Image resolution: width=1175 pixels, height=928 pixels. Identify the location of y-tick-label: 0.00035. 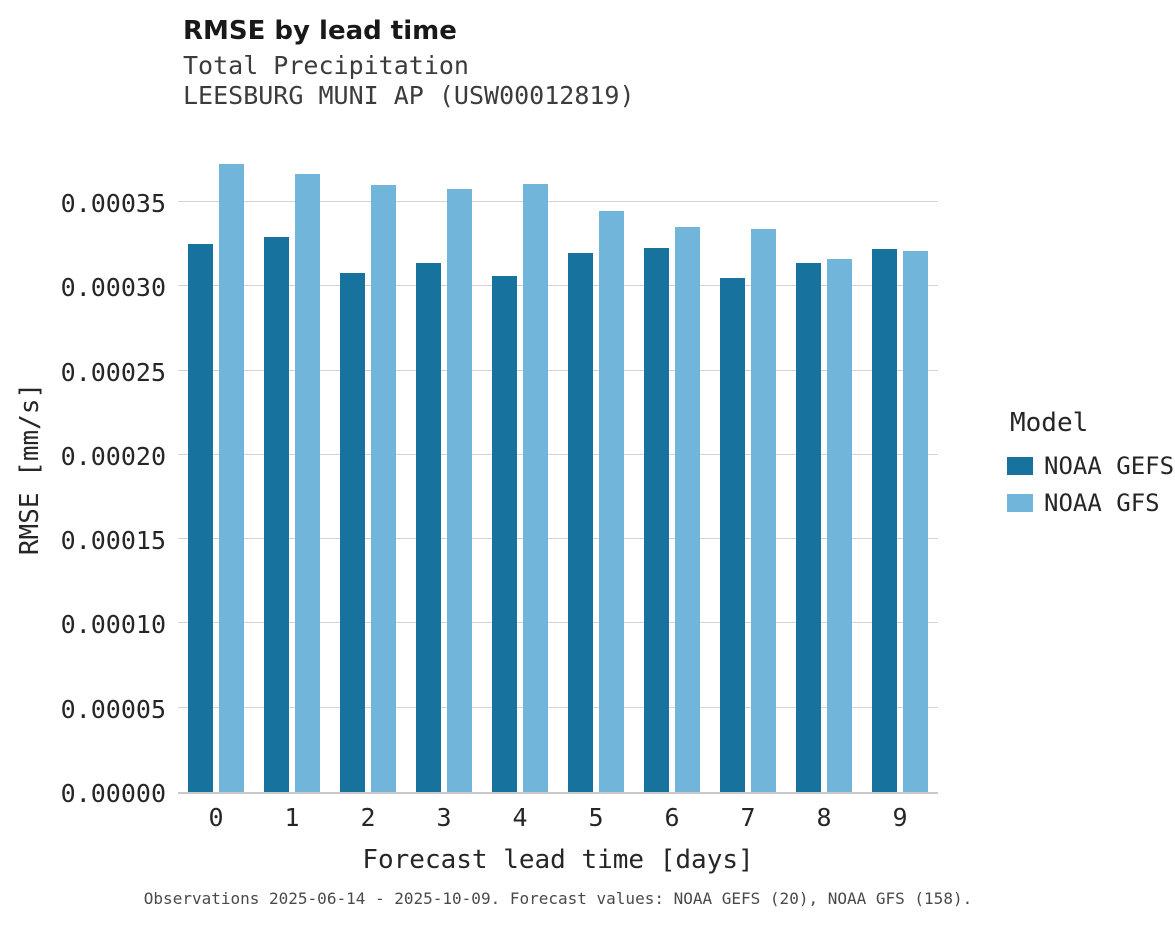
(113, 203).